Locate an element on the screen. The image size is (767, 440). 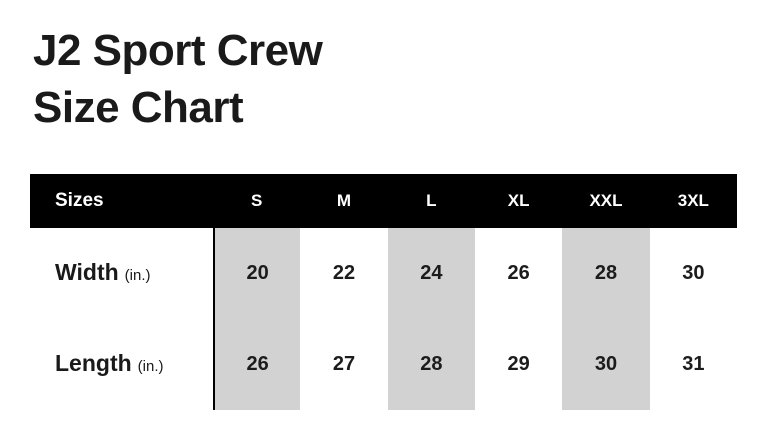
row-label-width-text: Width is located at coordinates (87, 272).